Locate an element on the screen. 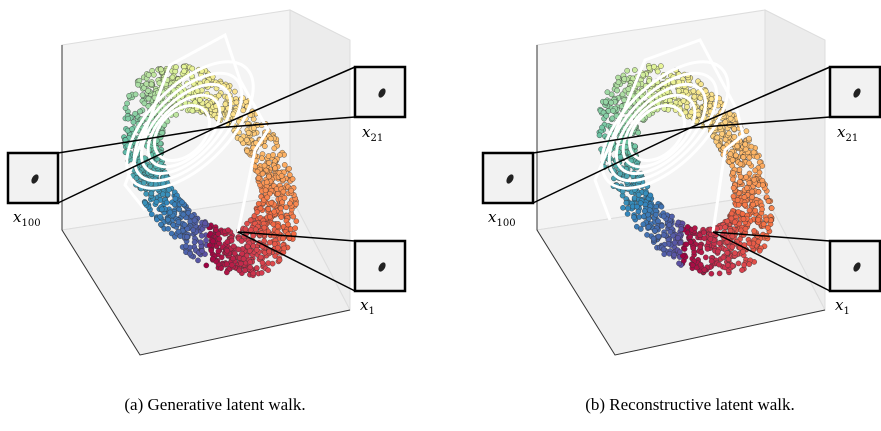 The image size is (881, 431). label-sub: 100 is located at coordinates (30, 223).